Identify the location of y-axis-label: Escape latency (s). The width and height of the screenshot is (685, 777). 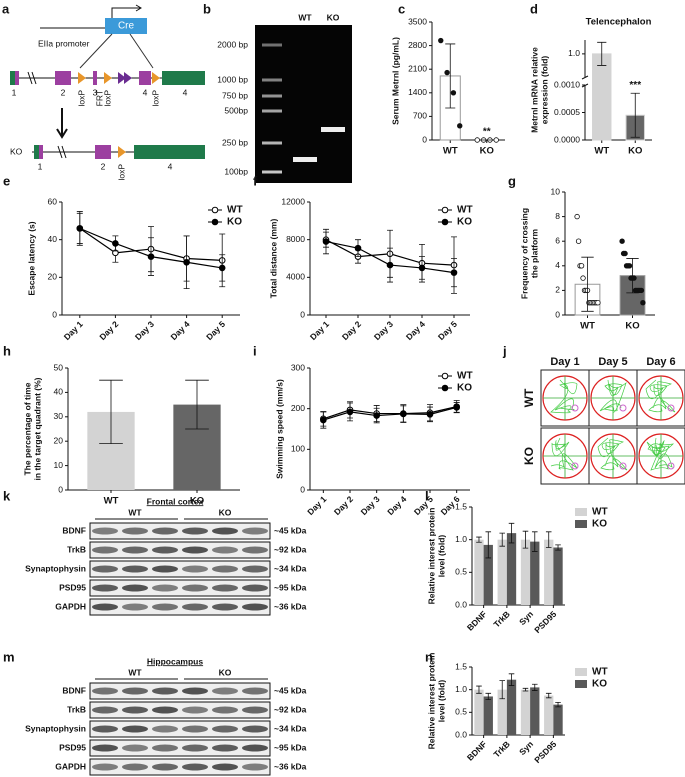
(31, 258).